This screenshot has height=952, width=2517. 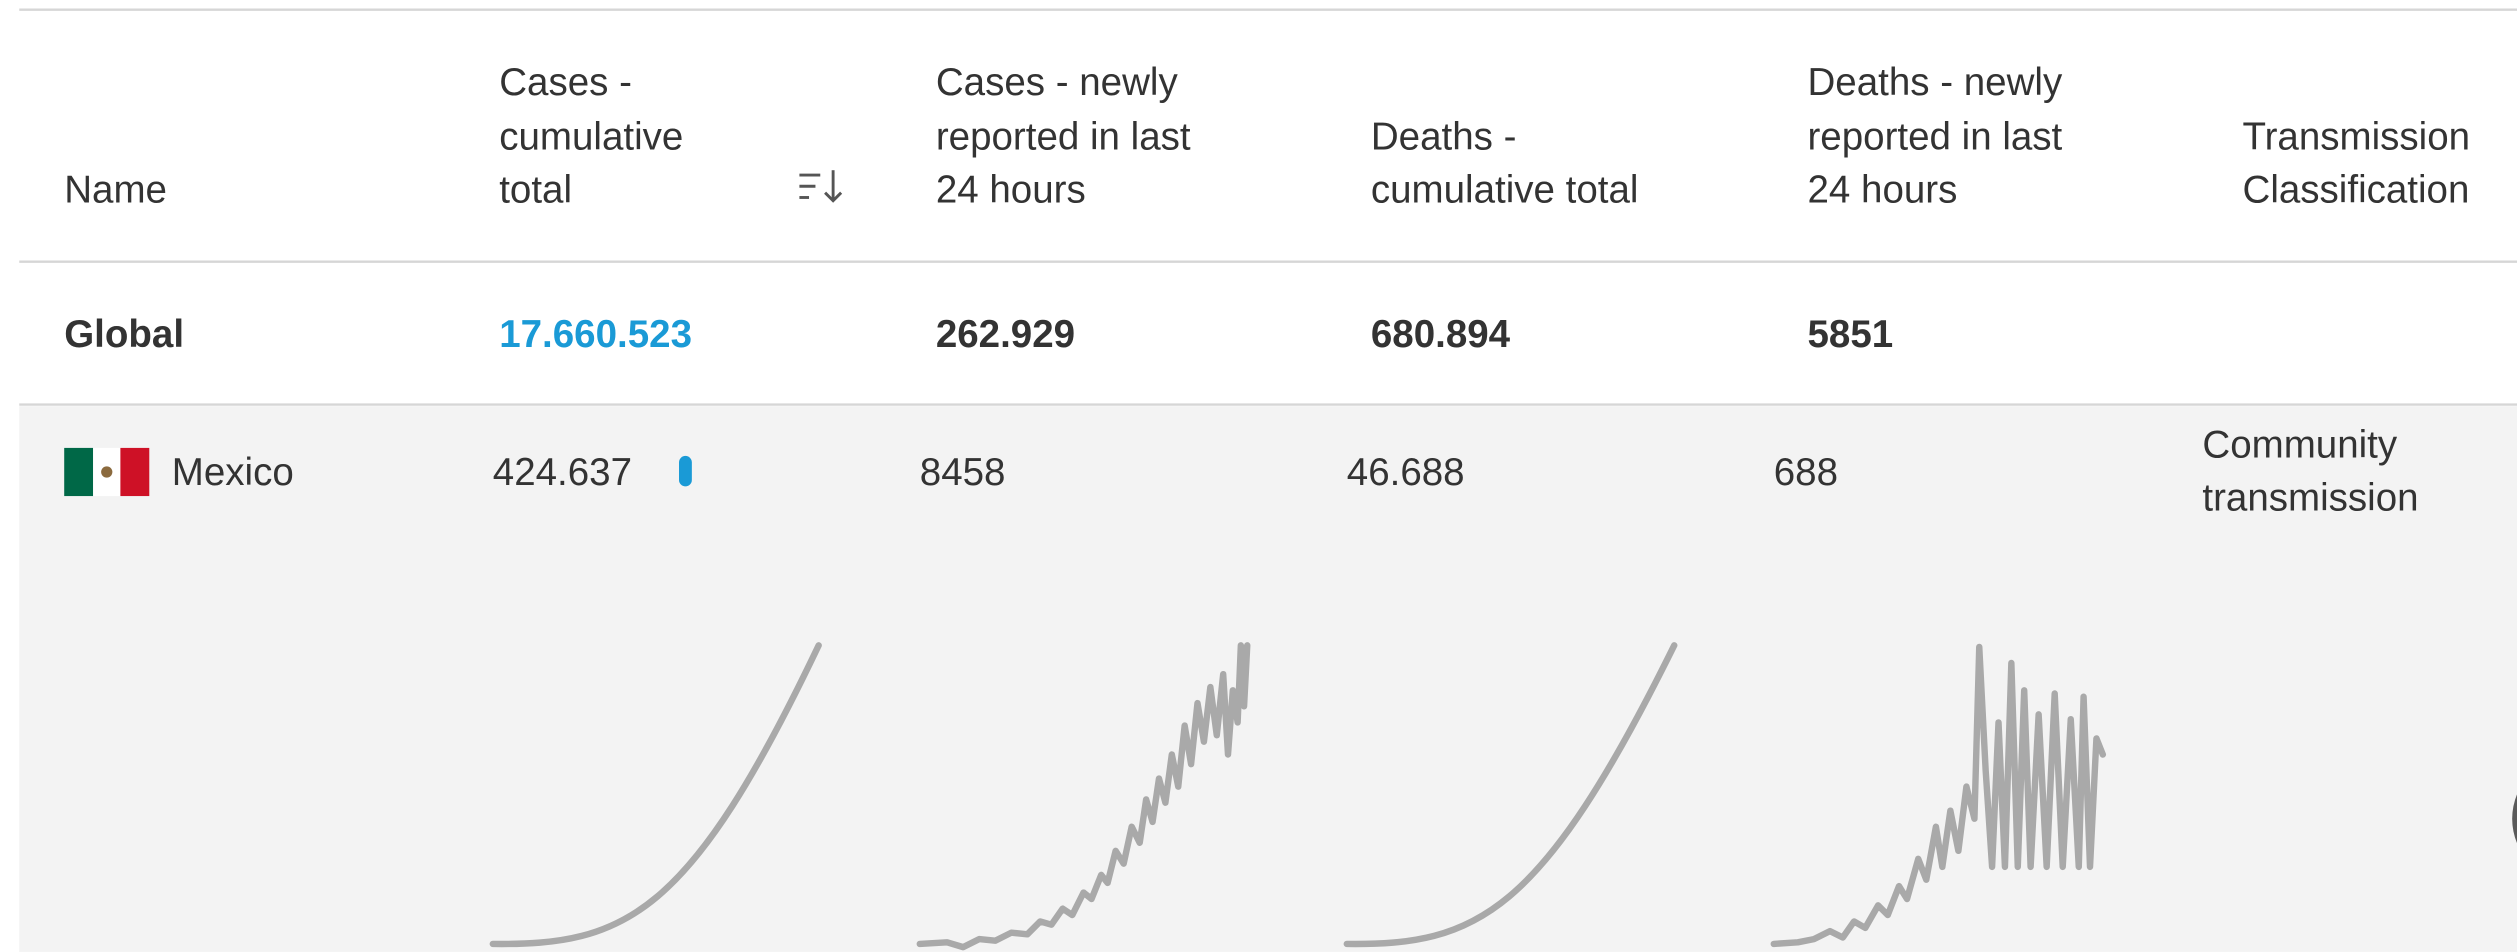 I want to click on cell: 424.637, so click(x=562, y=472).